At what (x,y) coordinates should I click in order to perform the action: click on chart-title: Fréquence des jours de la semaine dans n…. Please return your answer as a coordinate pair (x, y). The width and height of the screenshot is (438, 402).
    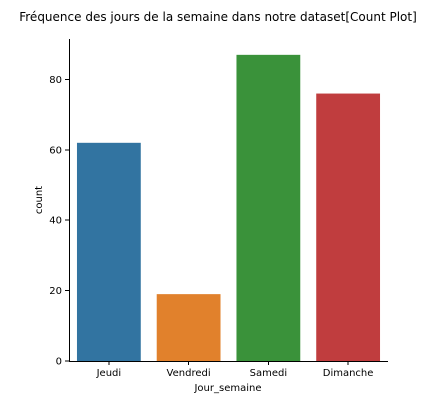
    Looking at the image, I should click on (218, 17).